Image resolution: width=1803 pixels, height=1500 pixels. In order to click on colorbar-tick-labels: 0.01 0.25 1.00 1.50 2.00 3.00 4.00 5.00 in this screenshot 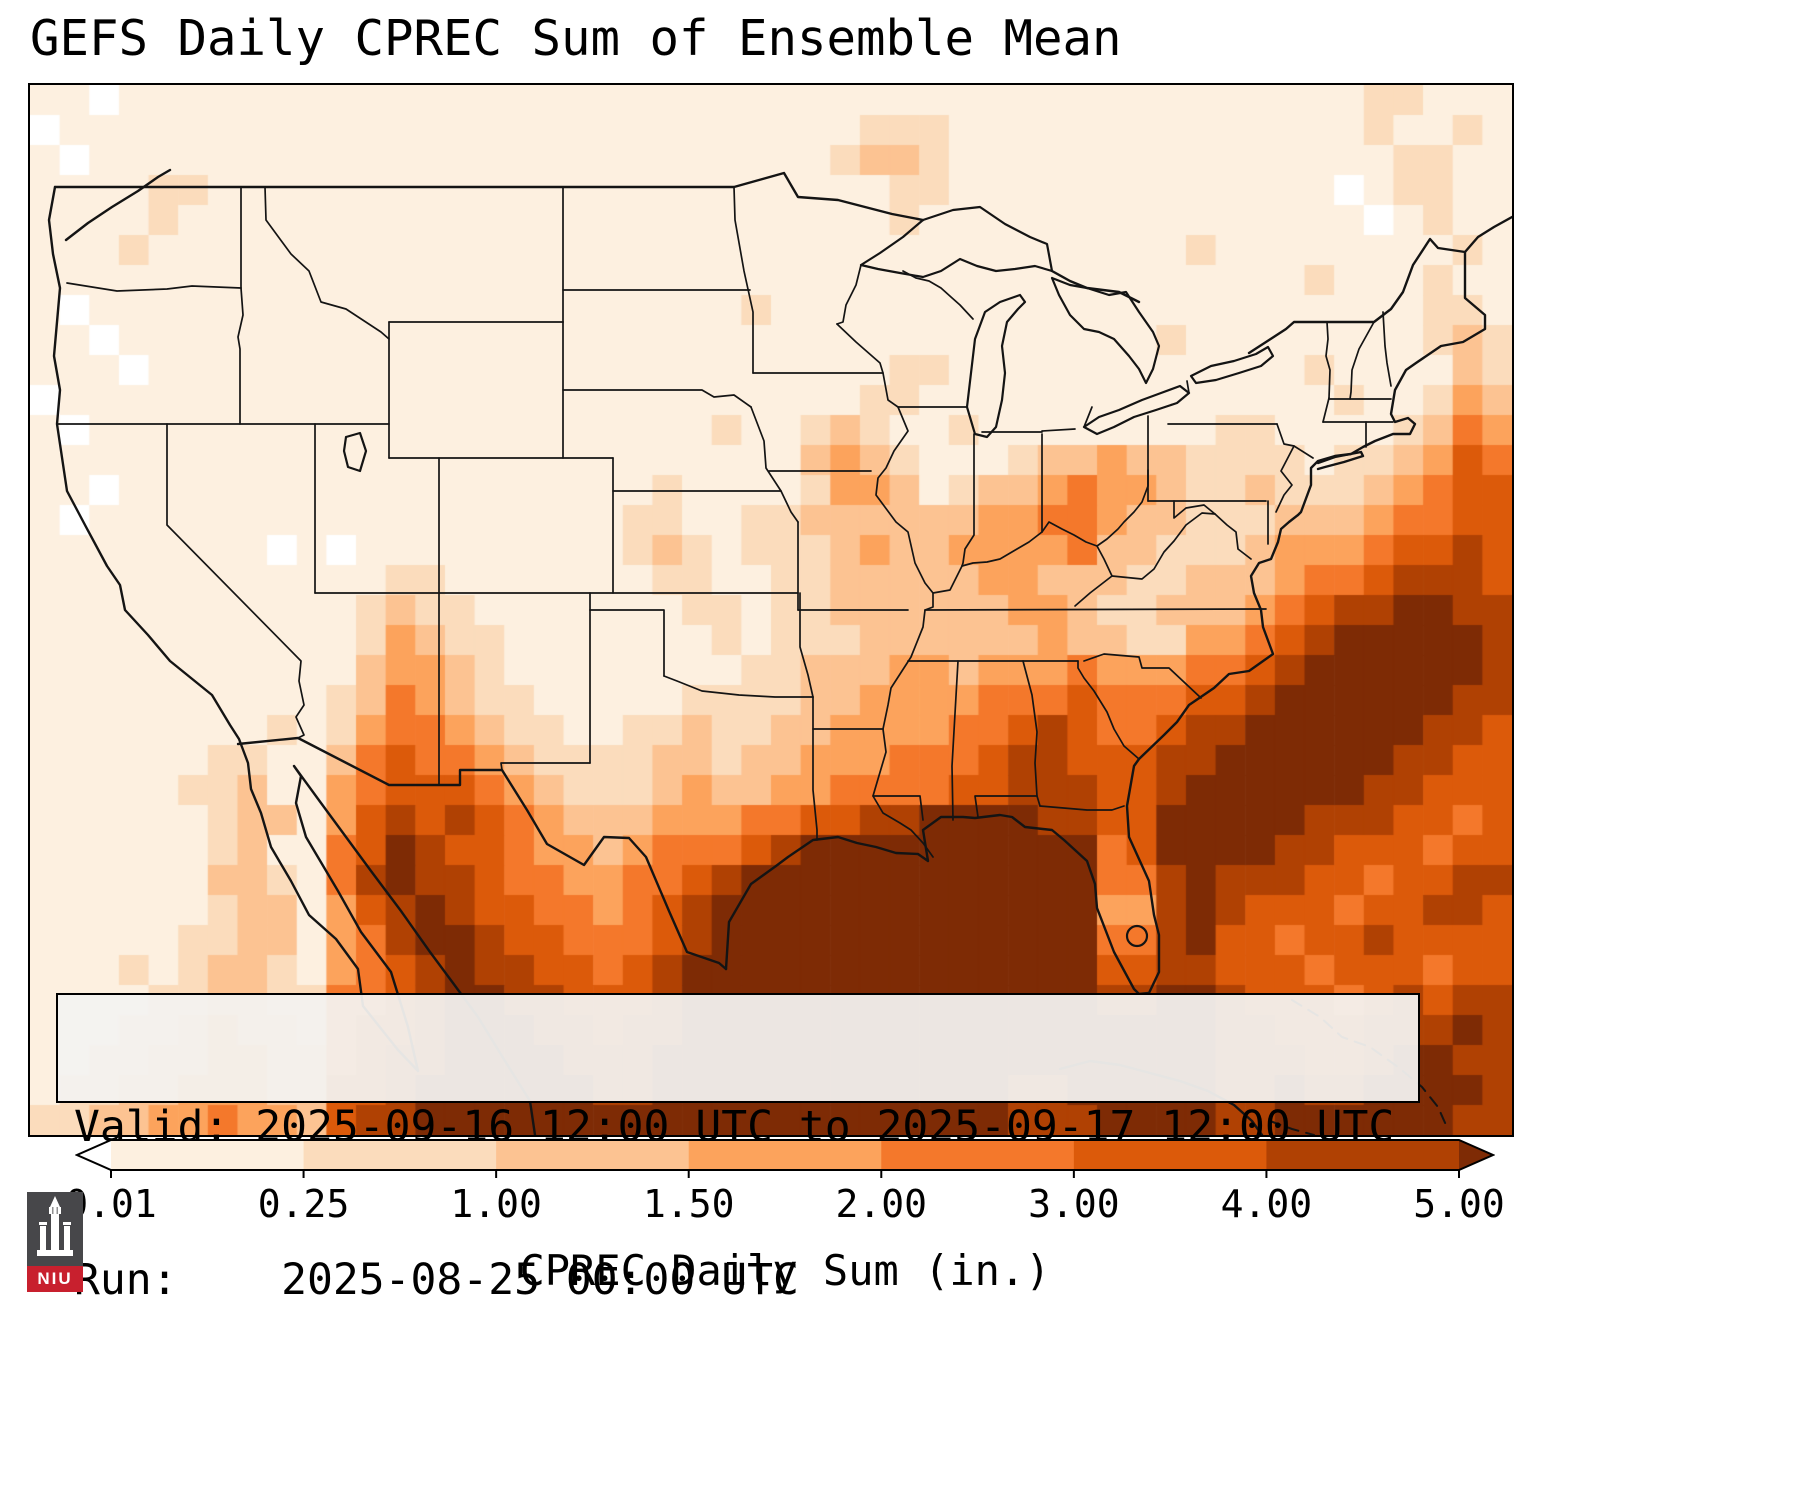, I will do `click(785, 1204)`.